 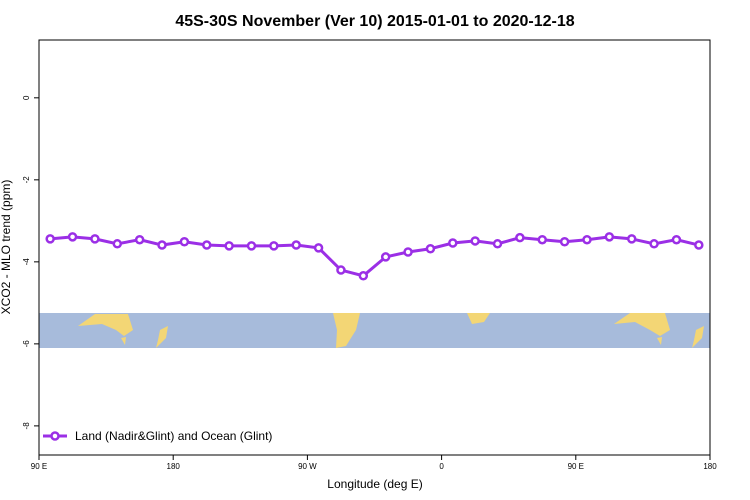 What do you see at coordinates (6, 247) in the screenshot?
I see `y-axis-label: XCO2 - MLO trend (ppm)` at bounding box center [6, 247].